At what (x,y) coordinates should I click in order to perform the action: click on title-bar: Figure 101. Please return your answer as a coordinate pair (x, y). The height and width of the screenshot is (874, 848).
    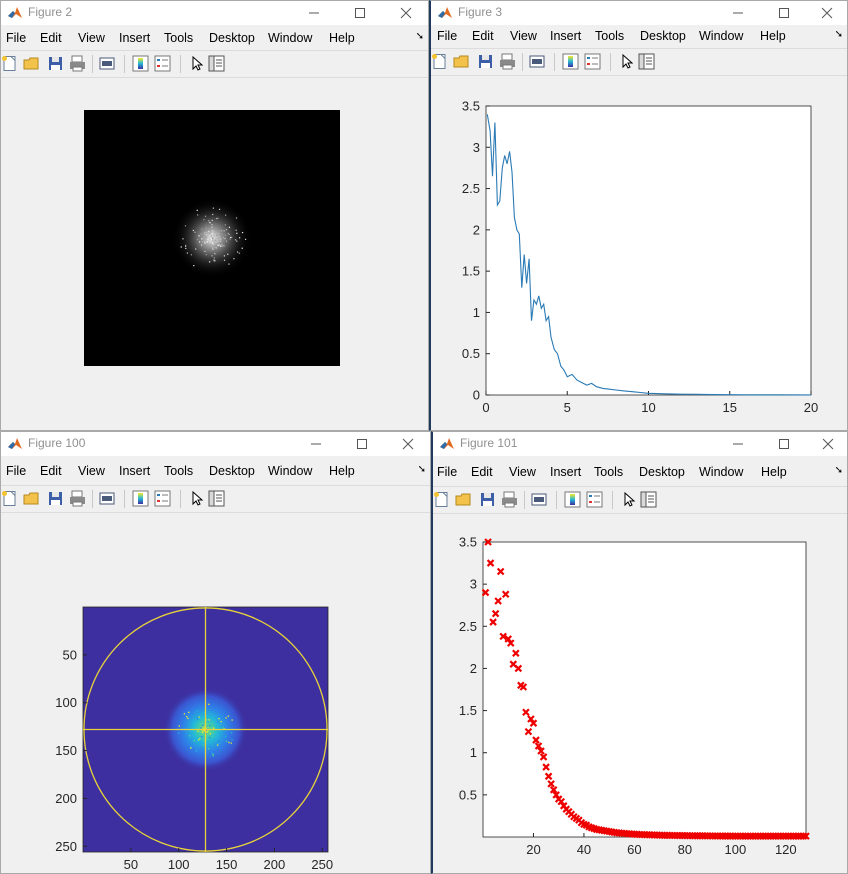
    Looking at the image, I should click on (640, 444).